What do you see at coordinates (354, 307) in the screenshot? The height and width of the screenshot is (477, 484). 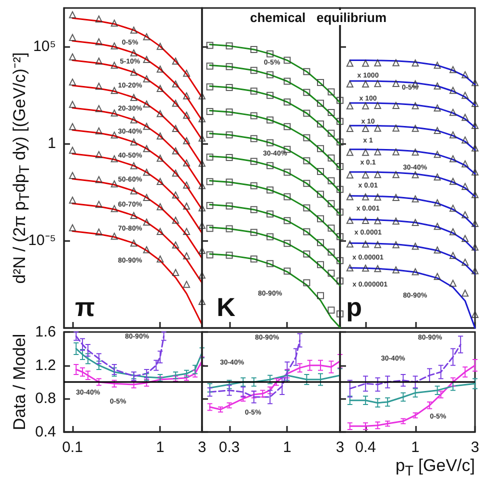 I see `annotation: p` at bounding box center [354, 307].